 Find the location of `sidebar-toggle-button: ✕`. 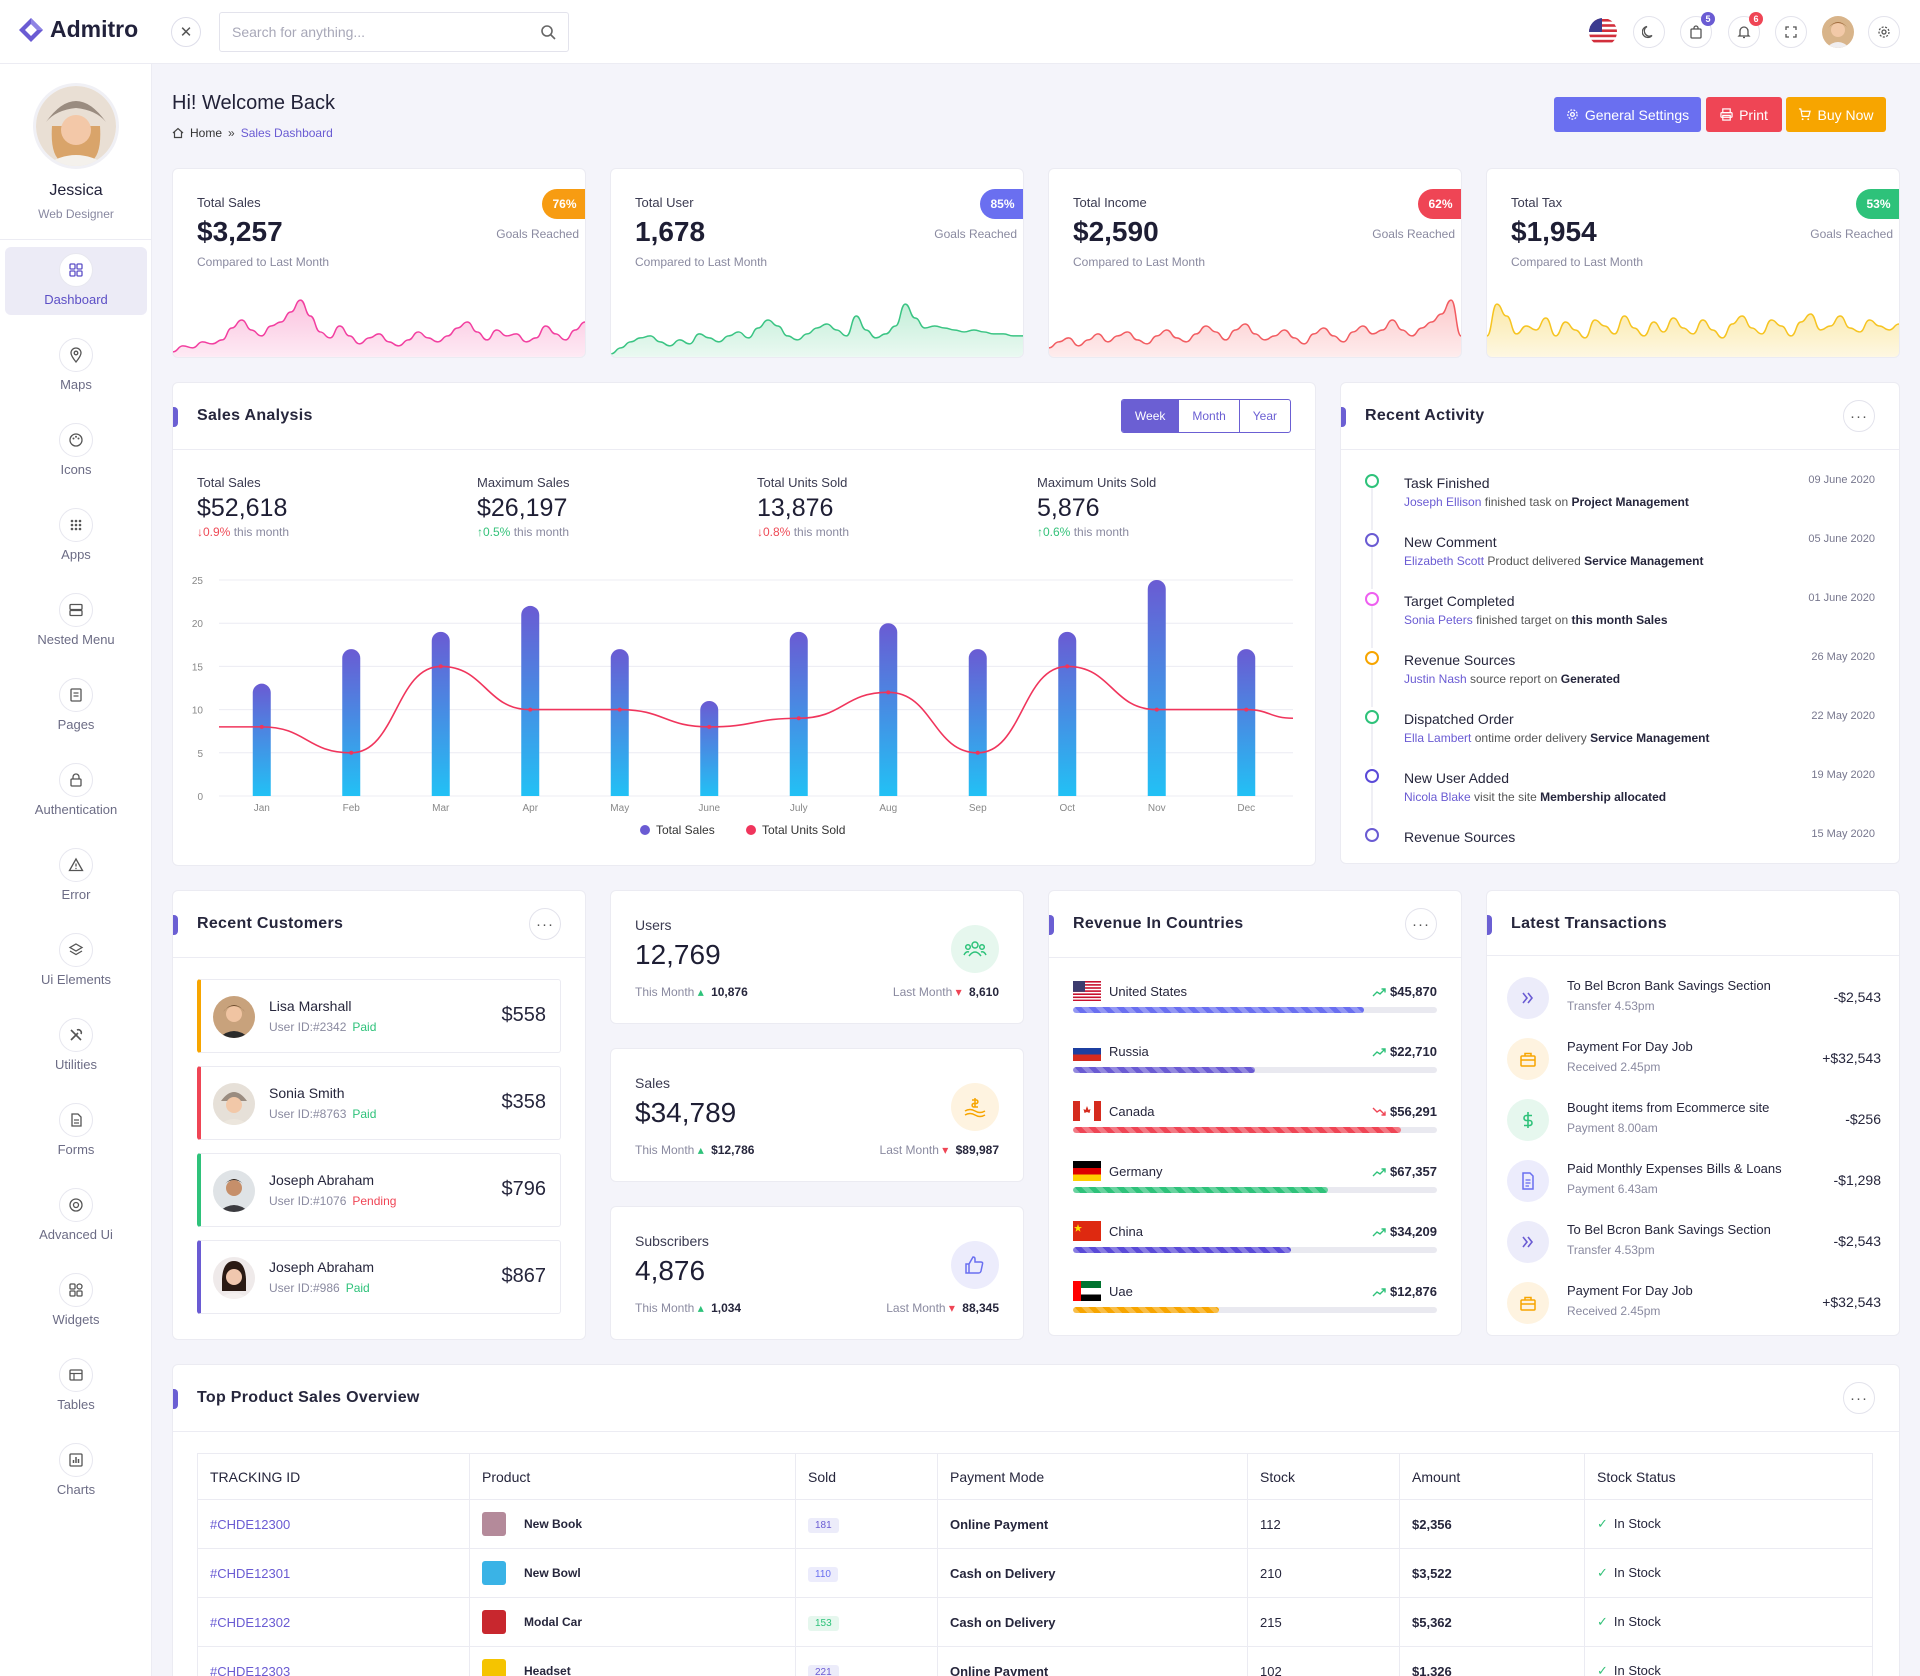

sidebar-toggle-button: ✕ is located at coordinates (186, 32).